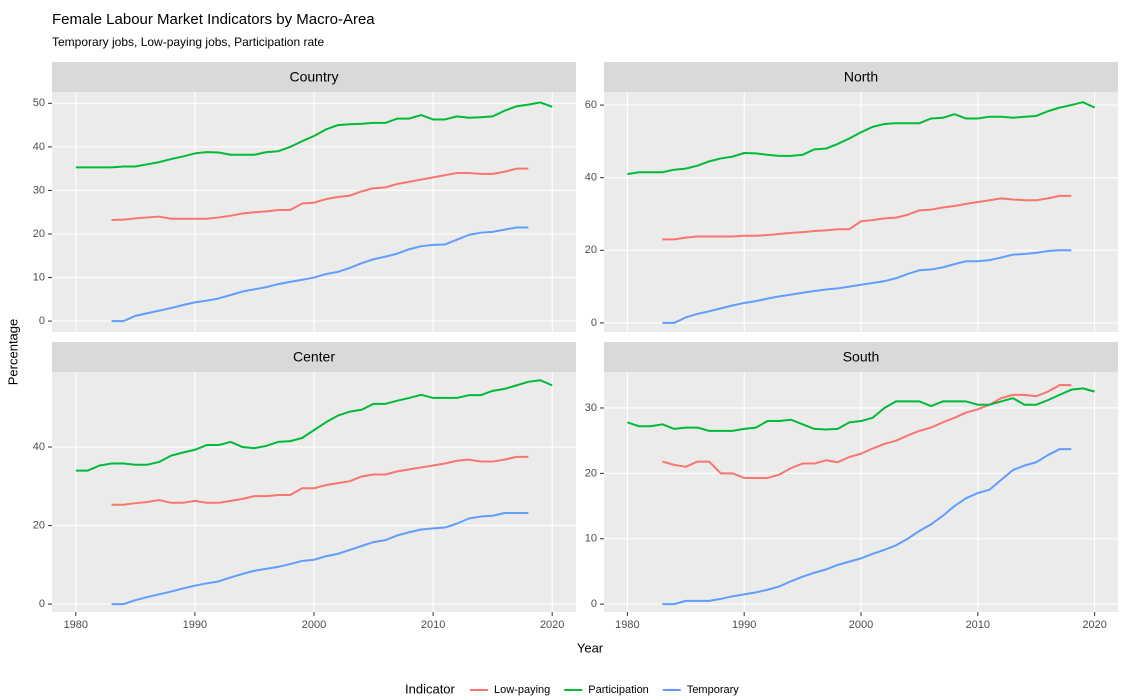 The height and width of the screenshot is (700, 1125). I want to click on legend-title: Indicator, so click(430, 688).